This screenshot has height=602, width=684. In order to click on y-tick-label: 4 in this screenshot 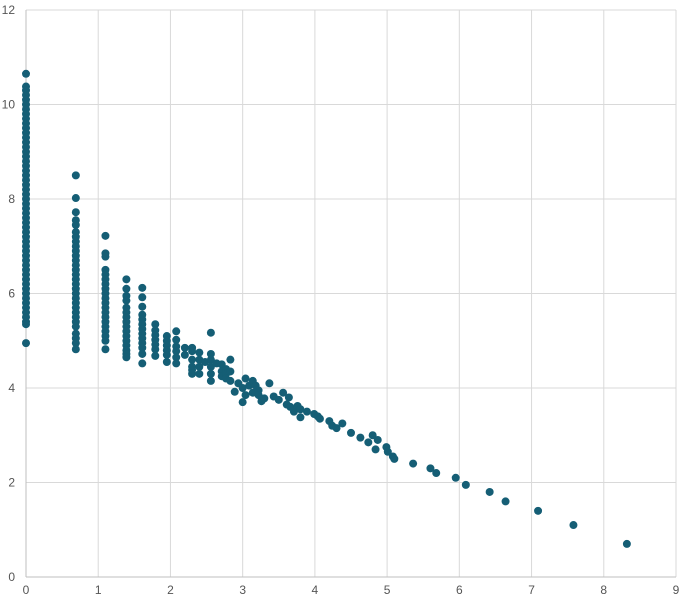, I will do `click(11, 388)`.